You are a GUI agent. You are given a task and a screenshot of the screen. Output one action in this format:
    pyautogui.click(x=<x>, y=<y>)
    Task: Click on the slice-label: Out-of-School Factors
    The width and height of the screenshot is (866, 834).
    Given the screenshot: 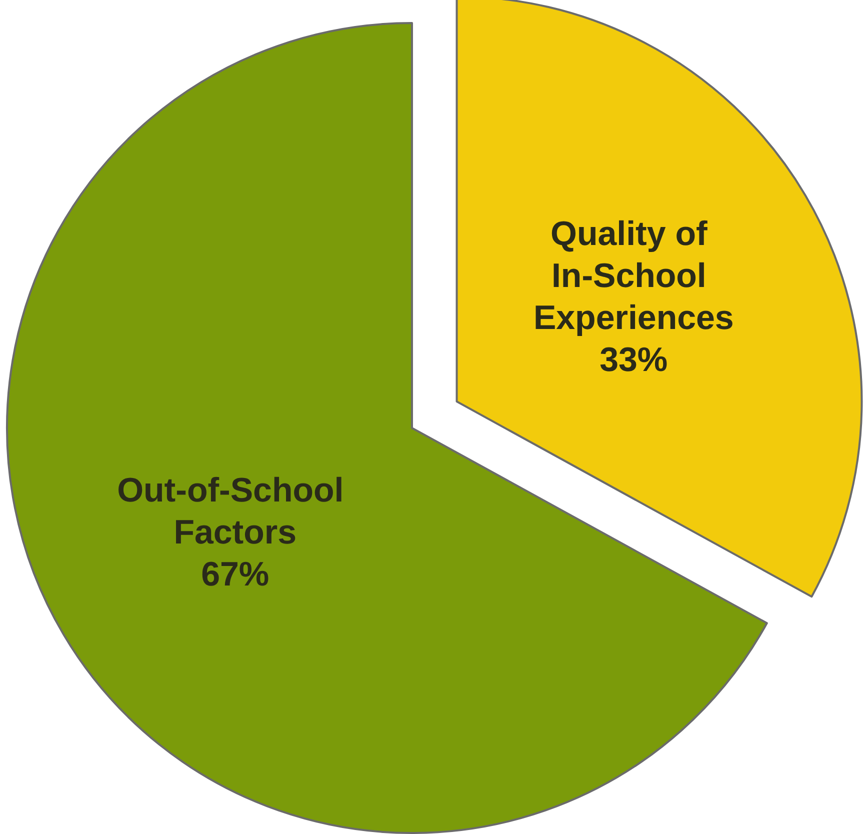 What is the action you would take?
    pyautogui.click(x=235, y=512)
    